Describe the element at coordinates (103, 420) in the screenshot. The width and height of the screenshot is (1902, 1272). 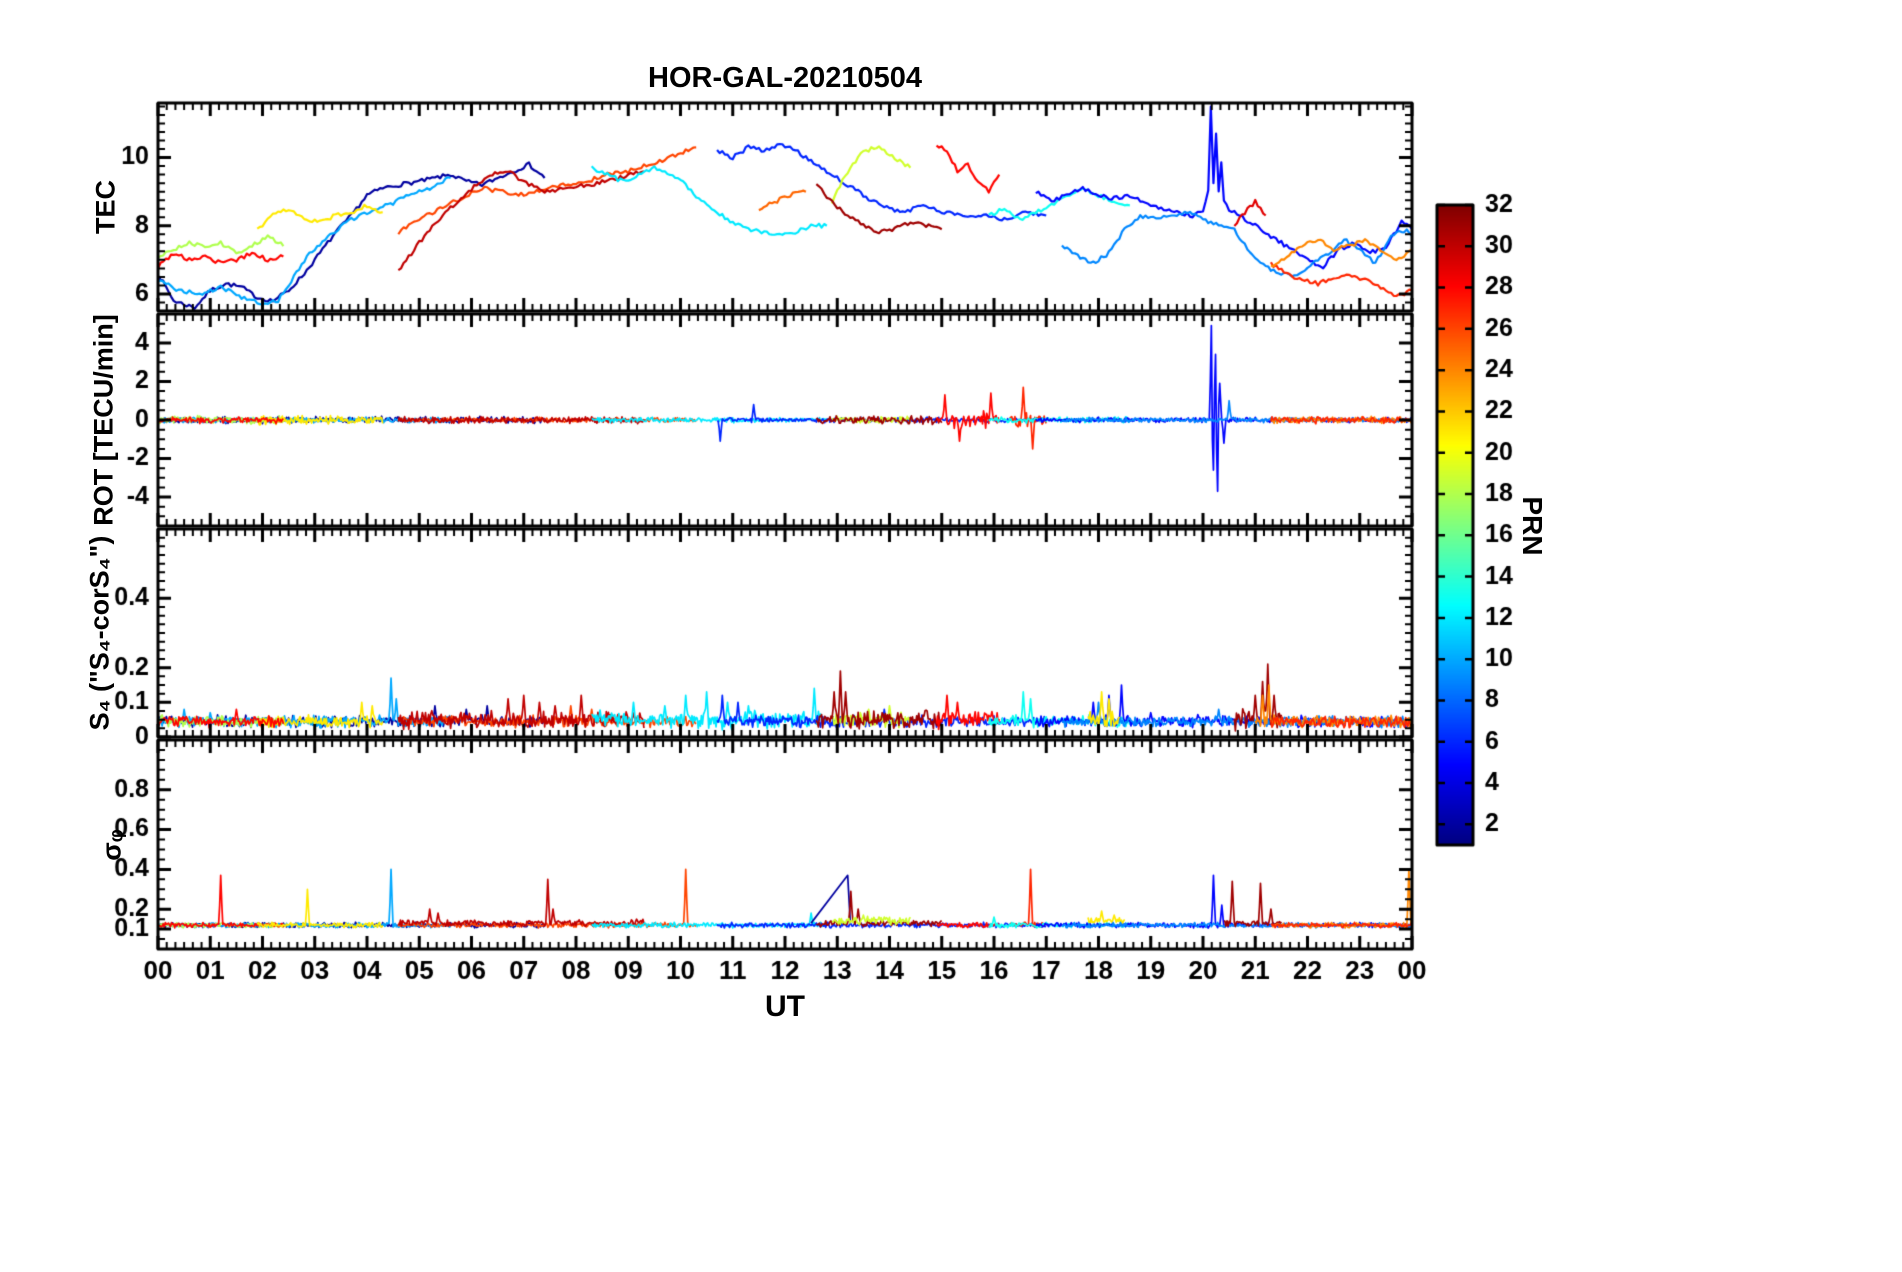
I see `ylabel-rot: ROT [TECU/min]` at that location.